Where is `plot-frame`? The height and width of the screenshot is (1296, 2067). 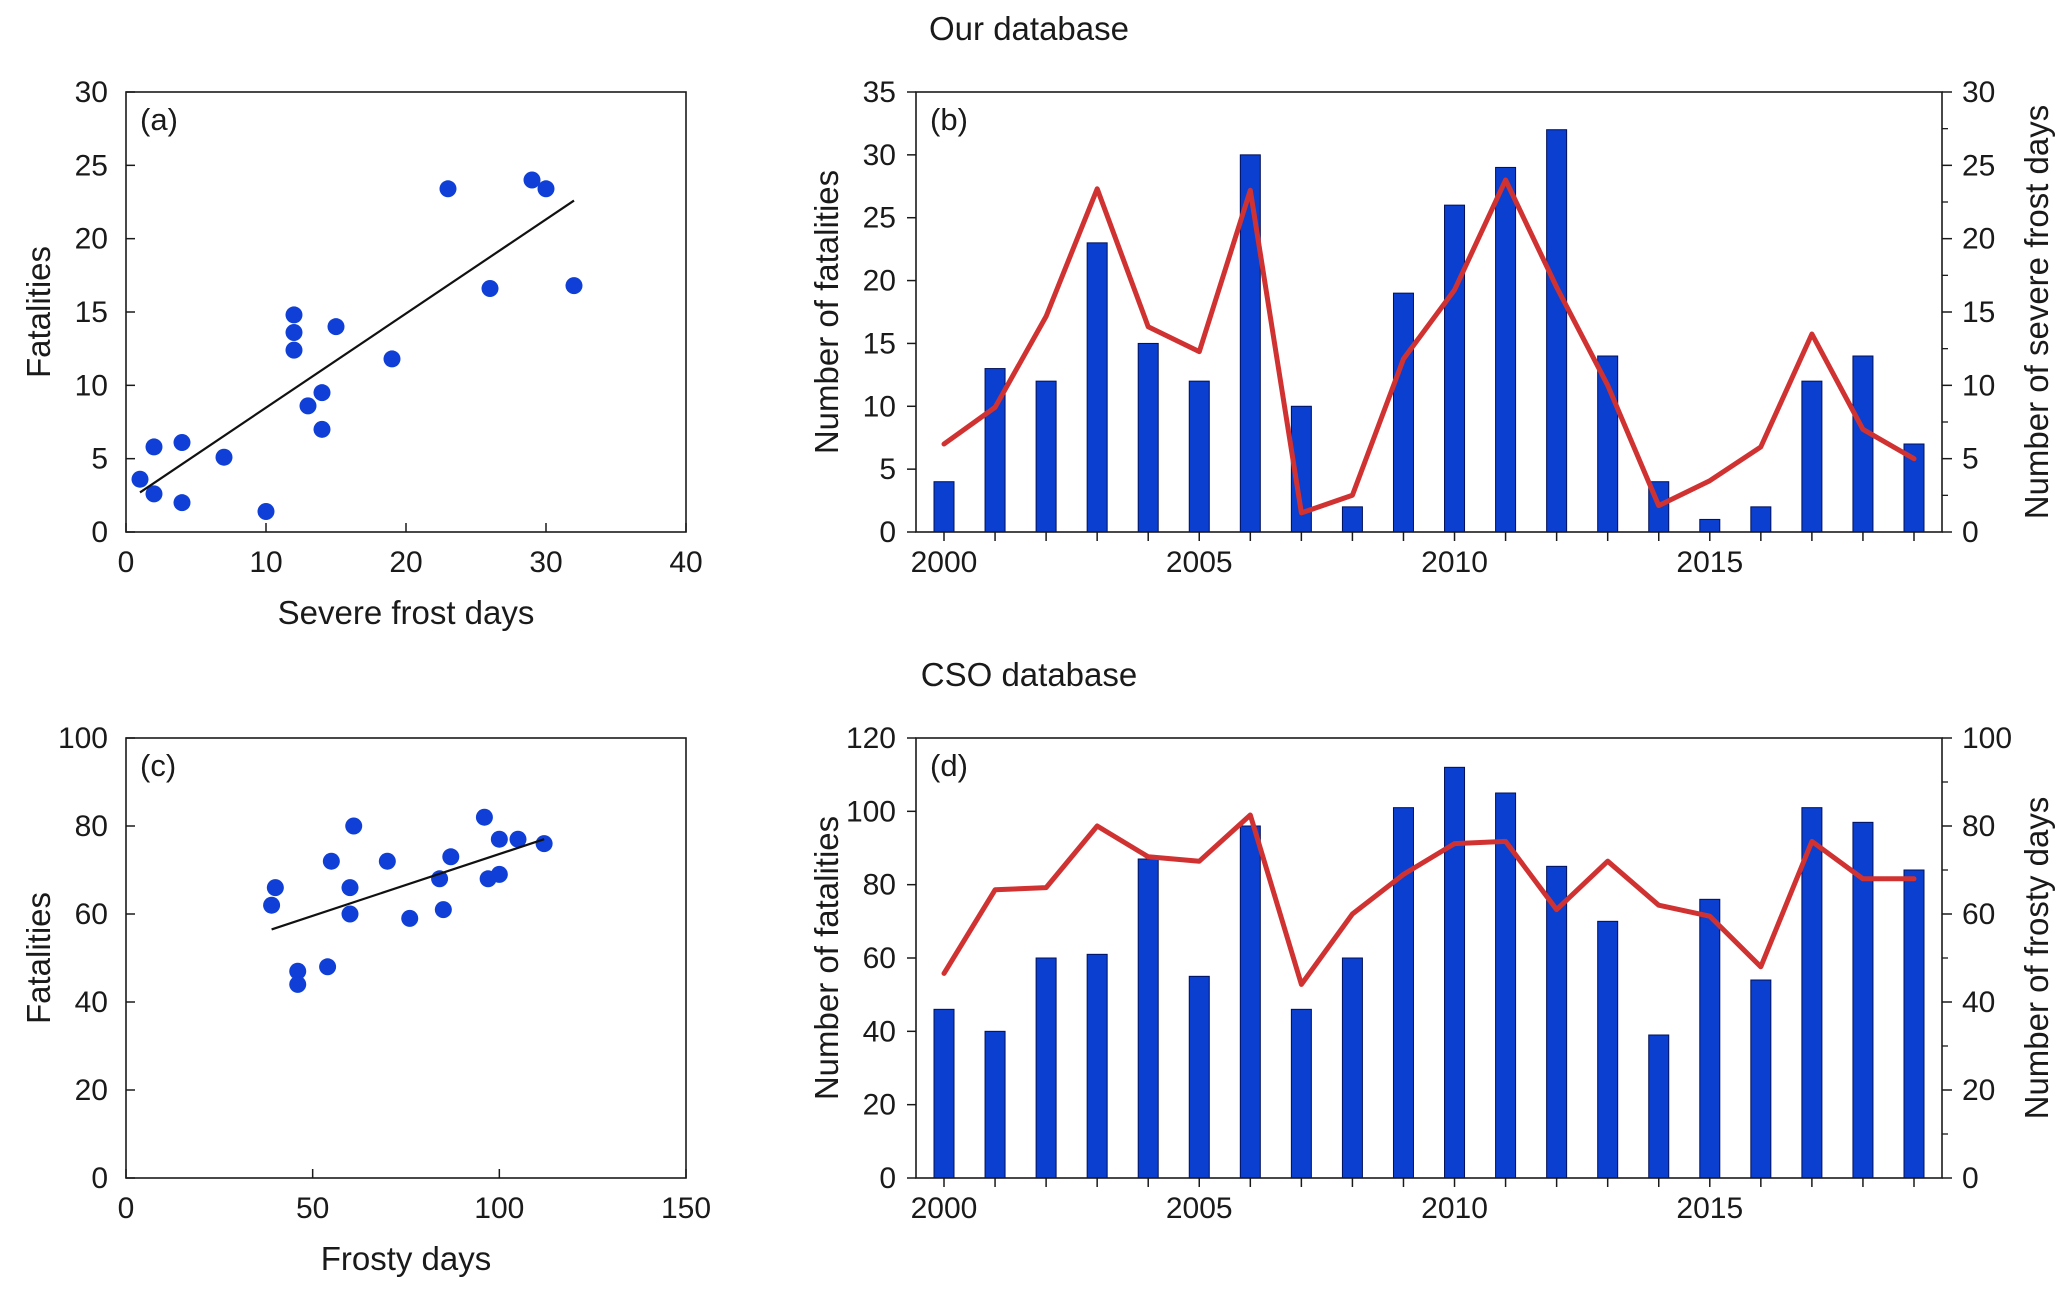
plot-frame is located at coordinates (406, 958).